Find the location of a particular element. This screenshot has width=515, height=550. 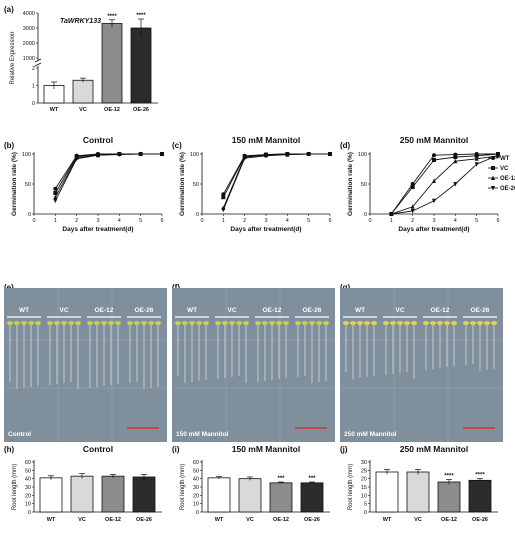

x-tick-label: 0 is located at coordinates (33, 221).